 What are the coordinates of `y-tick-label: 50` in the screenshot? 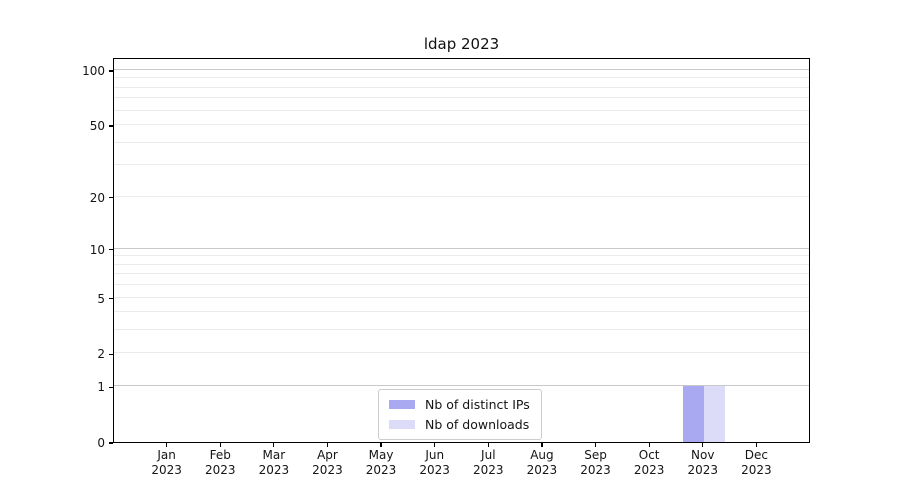 It's located at (97, 126).